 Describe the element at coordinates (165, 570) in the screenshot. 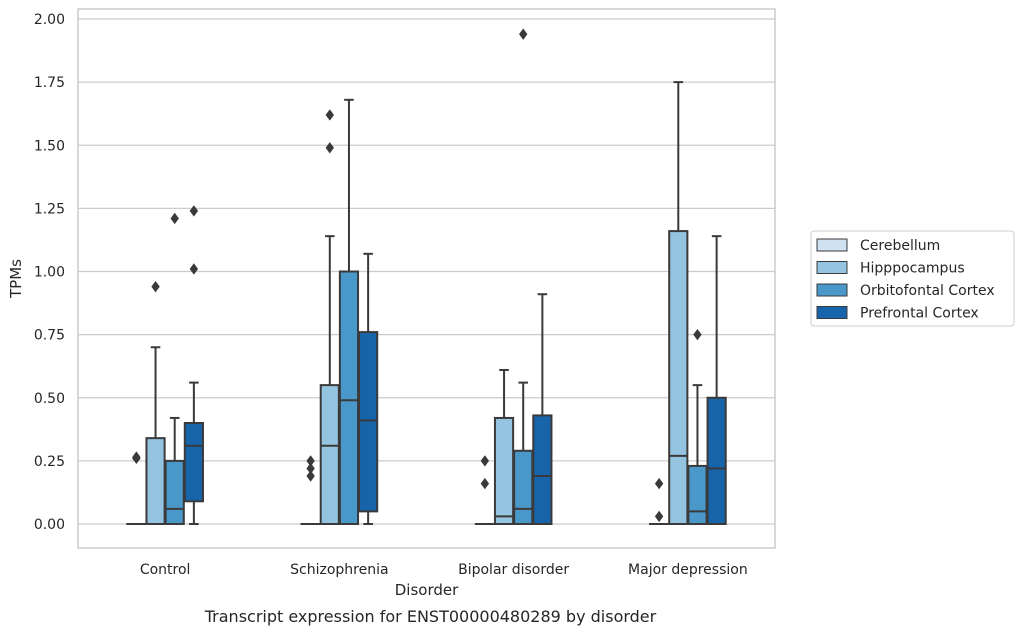

I see `x-tick-label: Control` at that location.